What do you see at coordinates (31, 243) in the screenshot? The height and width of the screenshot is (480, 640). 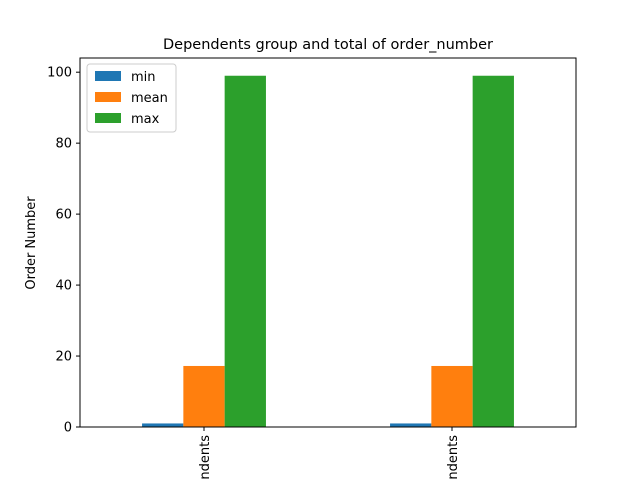 I see `y-axis-label: Order Number` at bounding box center [31, 243].